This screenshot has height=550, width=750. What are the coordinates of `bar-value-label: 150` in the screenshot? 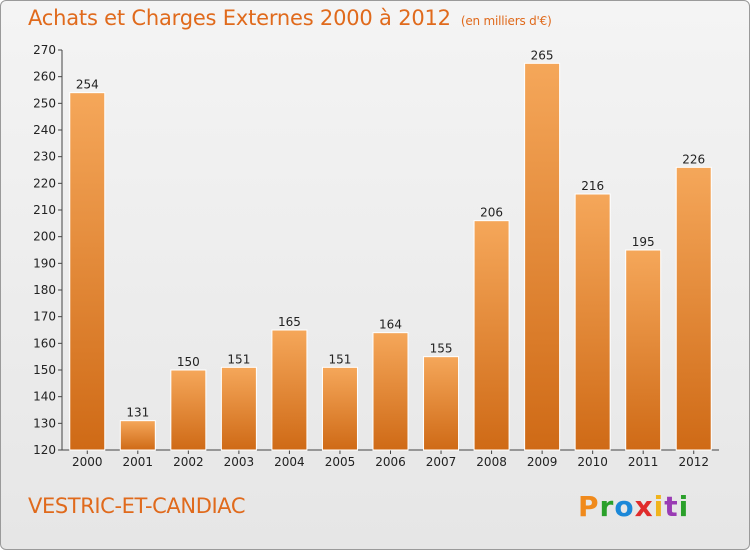 It's located at (188, 362).